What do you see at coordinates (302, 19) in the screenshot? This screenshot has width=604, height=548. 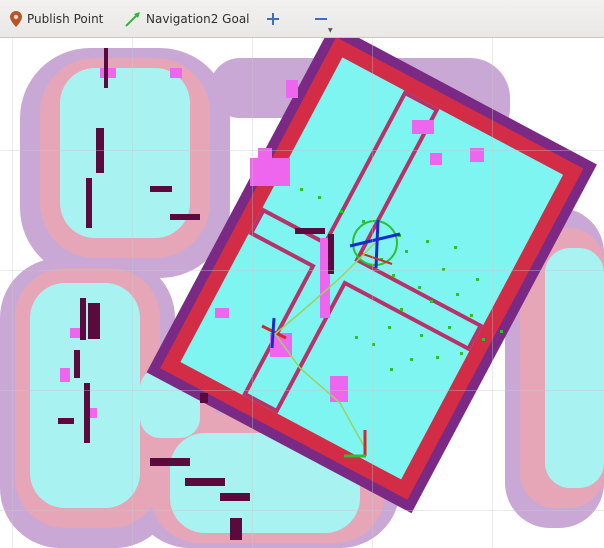 I see `rviz-toolbar: Publish Point Navigation2 Goal ▼` at bounding box center [302, 19].